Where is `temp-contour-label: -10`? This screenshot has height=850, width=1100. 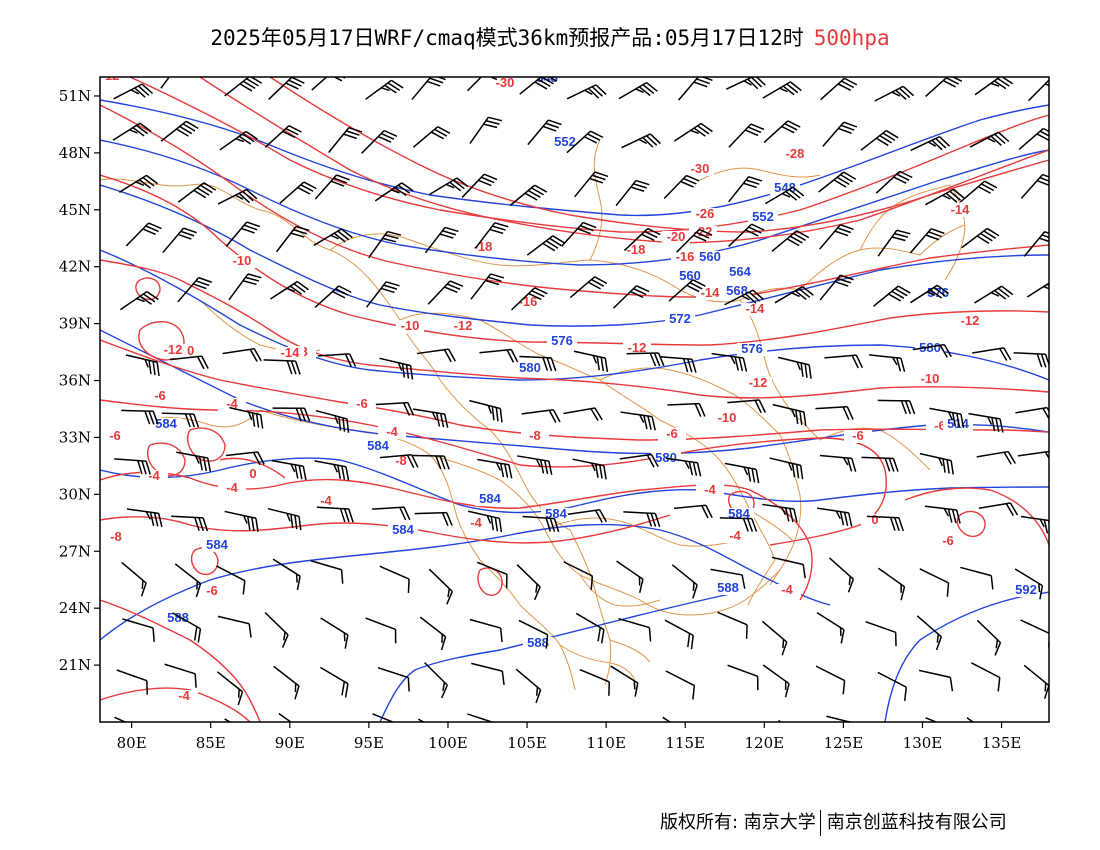 temp-contour-label: -10 is located at coordinates (242, 260).